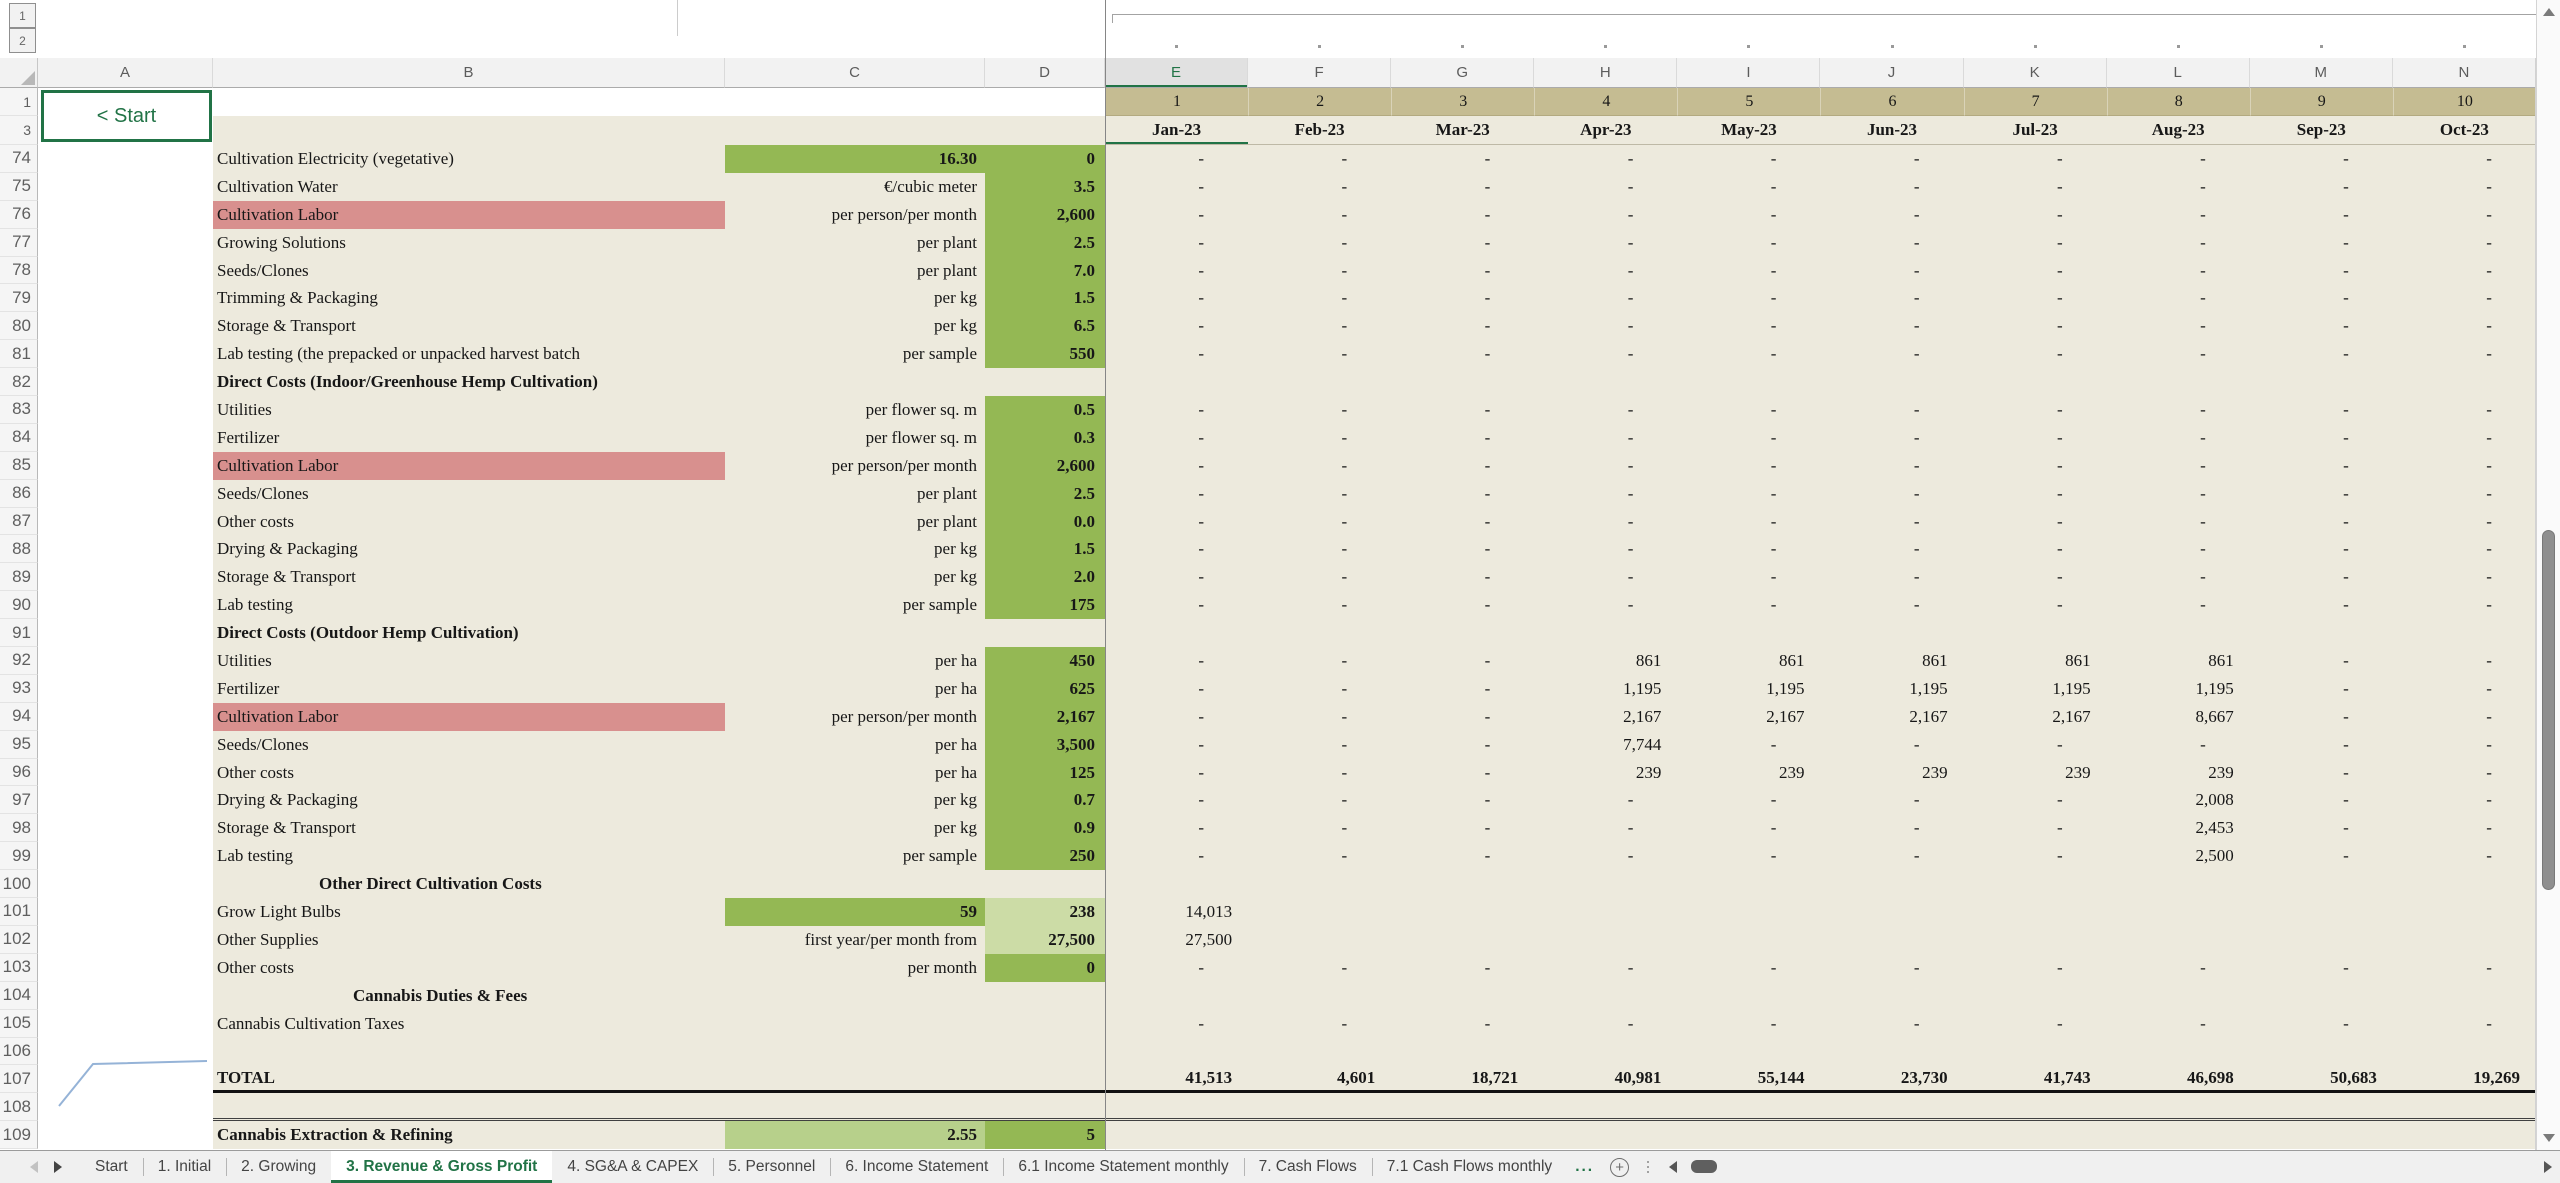 The image size is (2560, 1183). Describe the element at coordinates (125, 326) in the screenshot. I see `cell-A80` at that location.